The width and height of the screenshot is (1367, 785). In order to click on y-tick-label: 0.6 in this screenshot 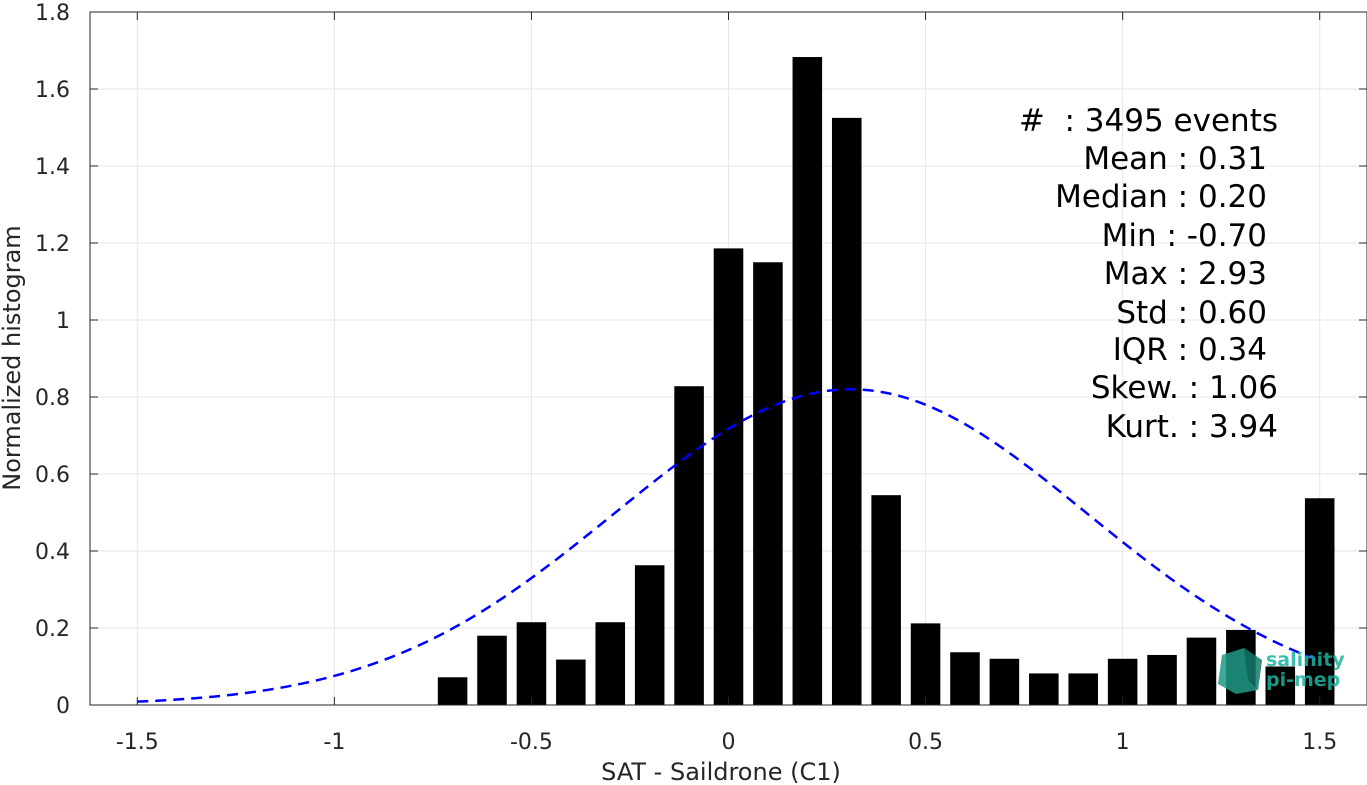, I will do `click(52, 475)`.